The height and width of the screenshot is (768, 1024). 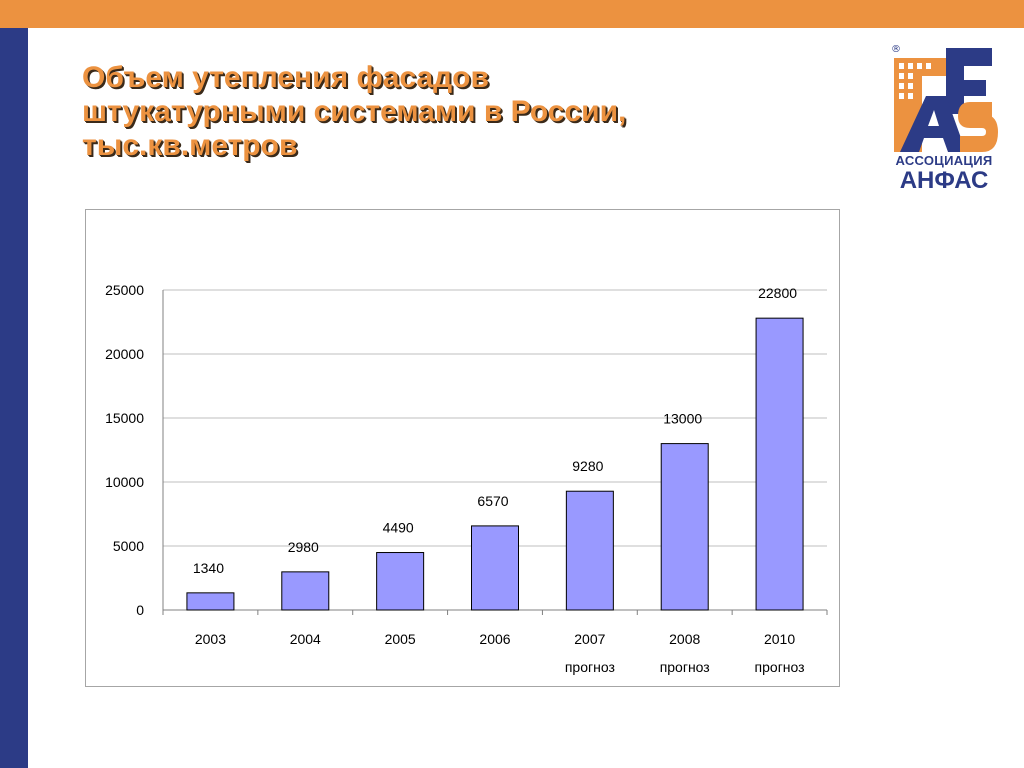 I want to click on data-label: 4490, so click(x=398, y=528).